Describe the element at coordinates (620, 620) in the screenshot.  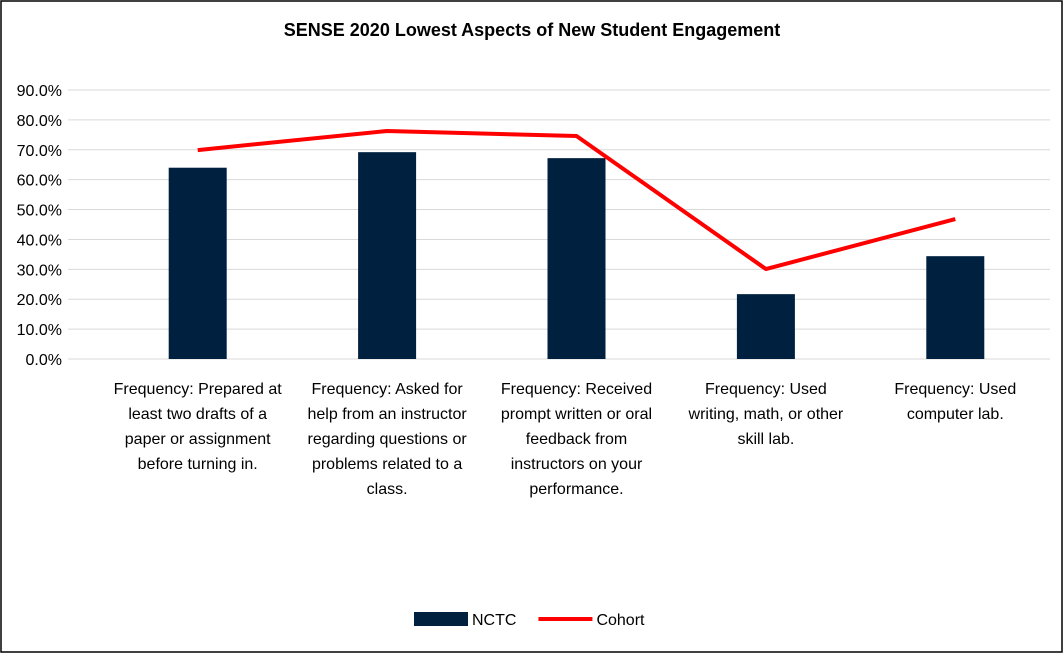
I see `legend-label: Cohort` at that location.